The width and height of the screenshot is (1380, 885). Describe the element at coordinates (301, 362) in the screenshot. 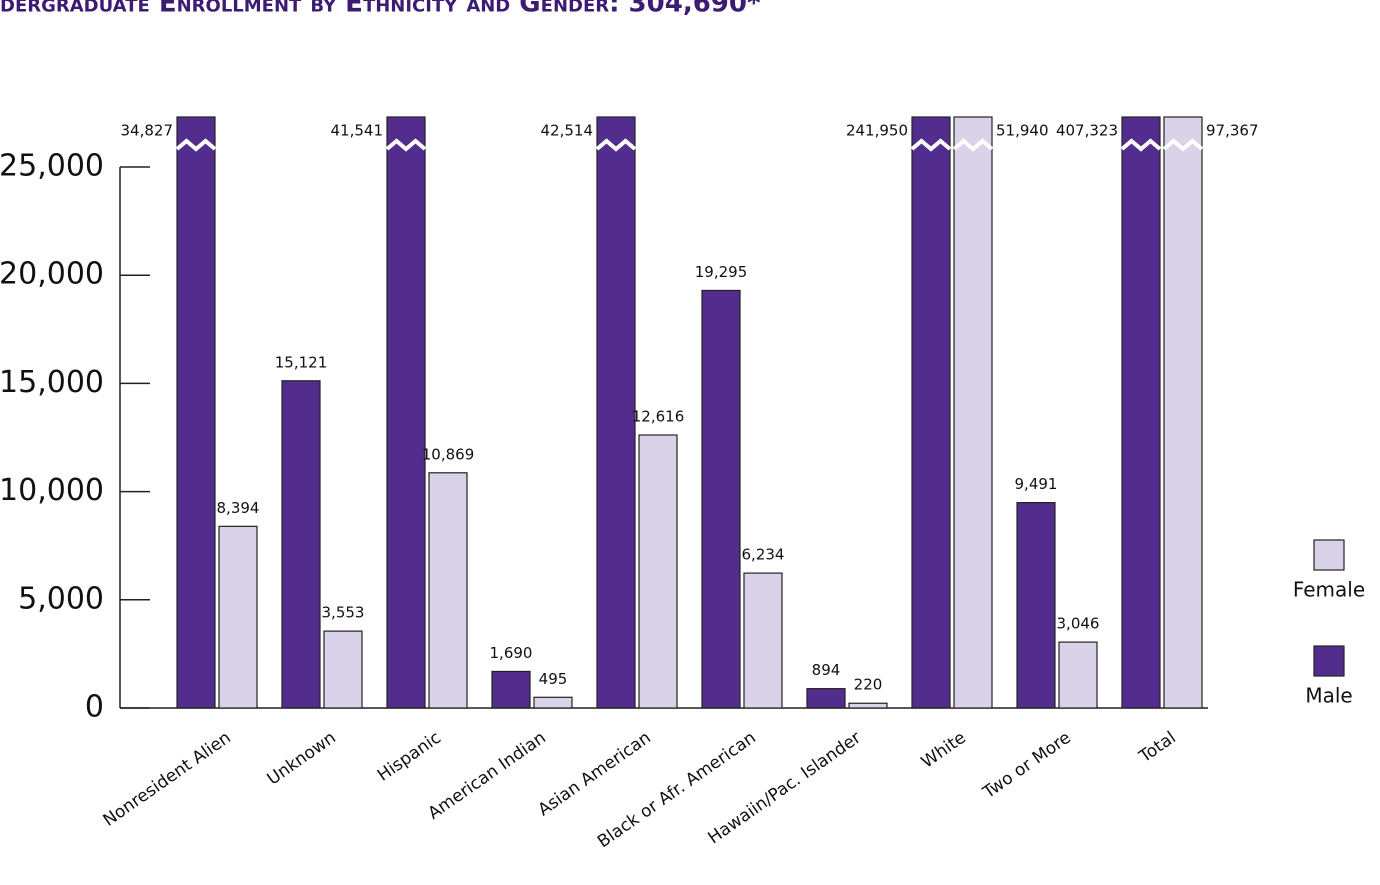

I see `data-label: 15,121` at that location.